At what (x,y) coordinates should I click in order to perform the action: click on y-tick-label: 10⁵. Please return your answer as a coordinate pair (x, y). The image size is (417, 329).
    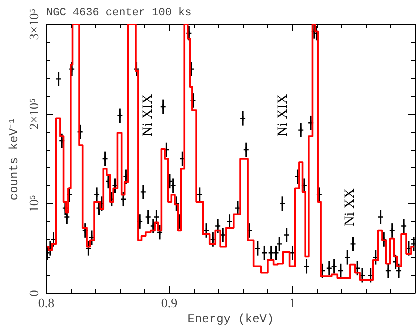
    Looking at the image, I should click on (34, 204).